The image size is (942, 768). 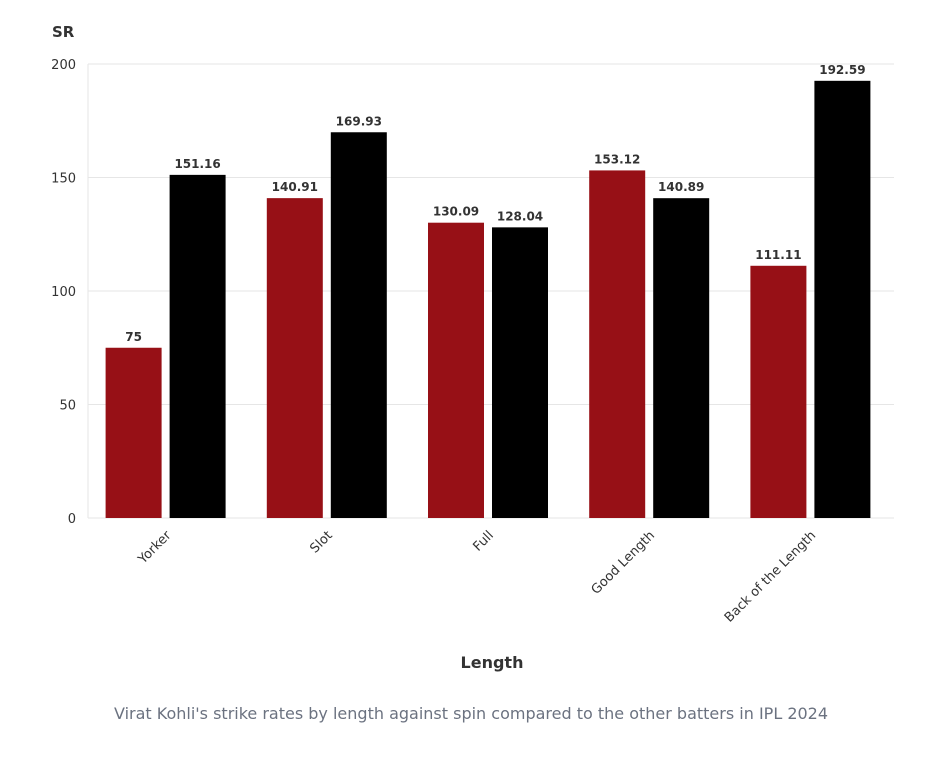 What do you see at coordinates (295, 187) in the screenshot?
I see `bar-value-label: 140.91` at bounding box center [295, 187].